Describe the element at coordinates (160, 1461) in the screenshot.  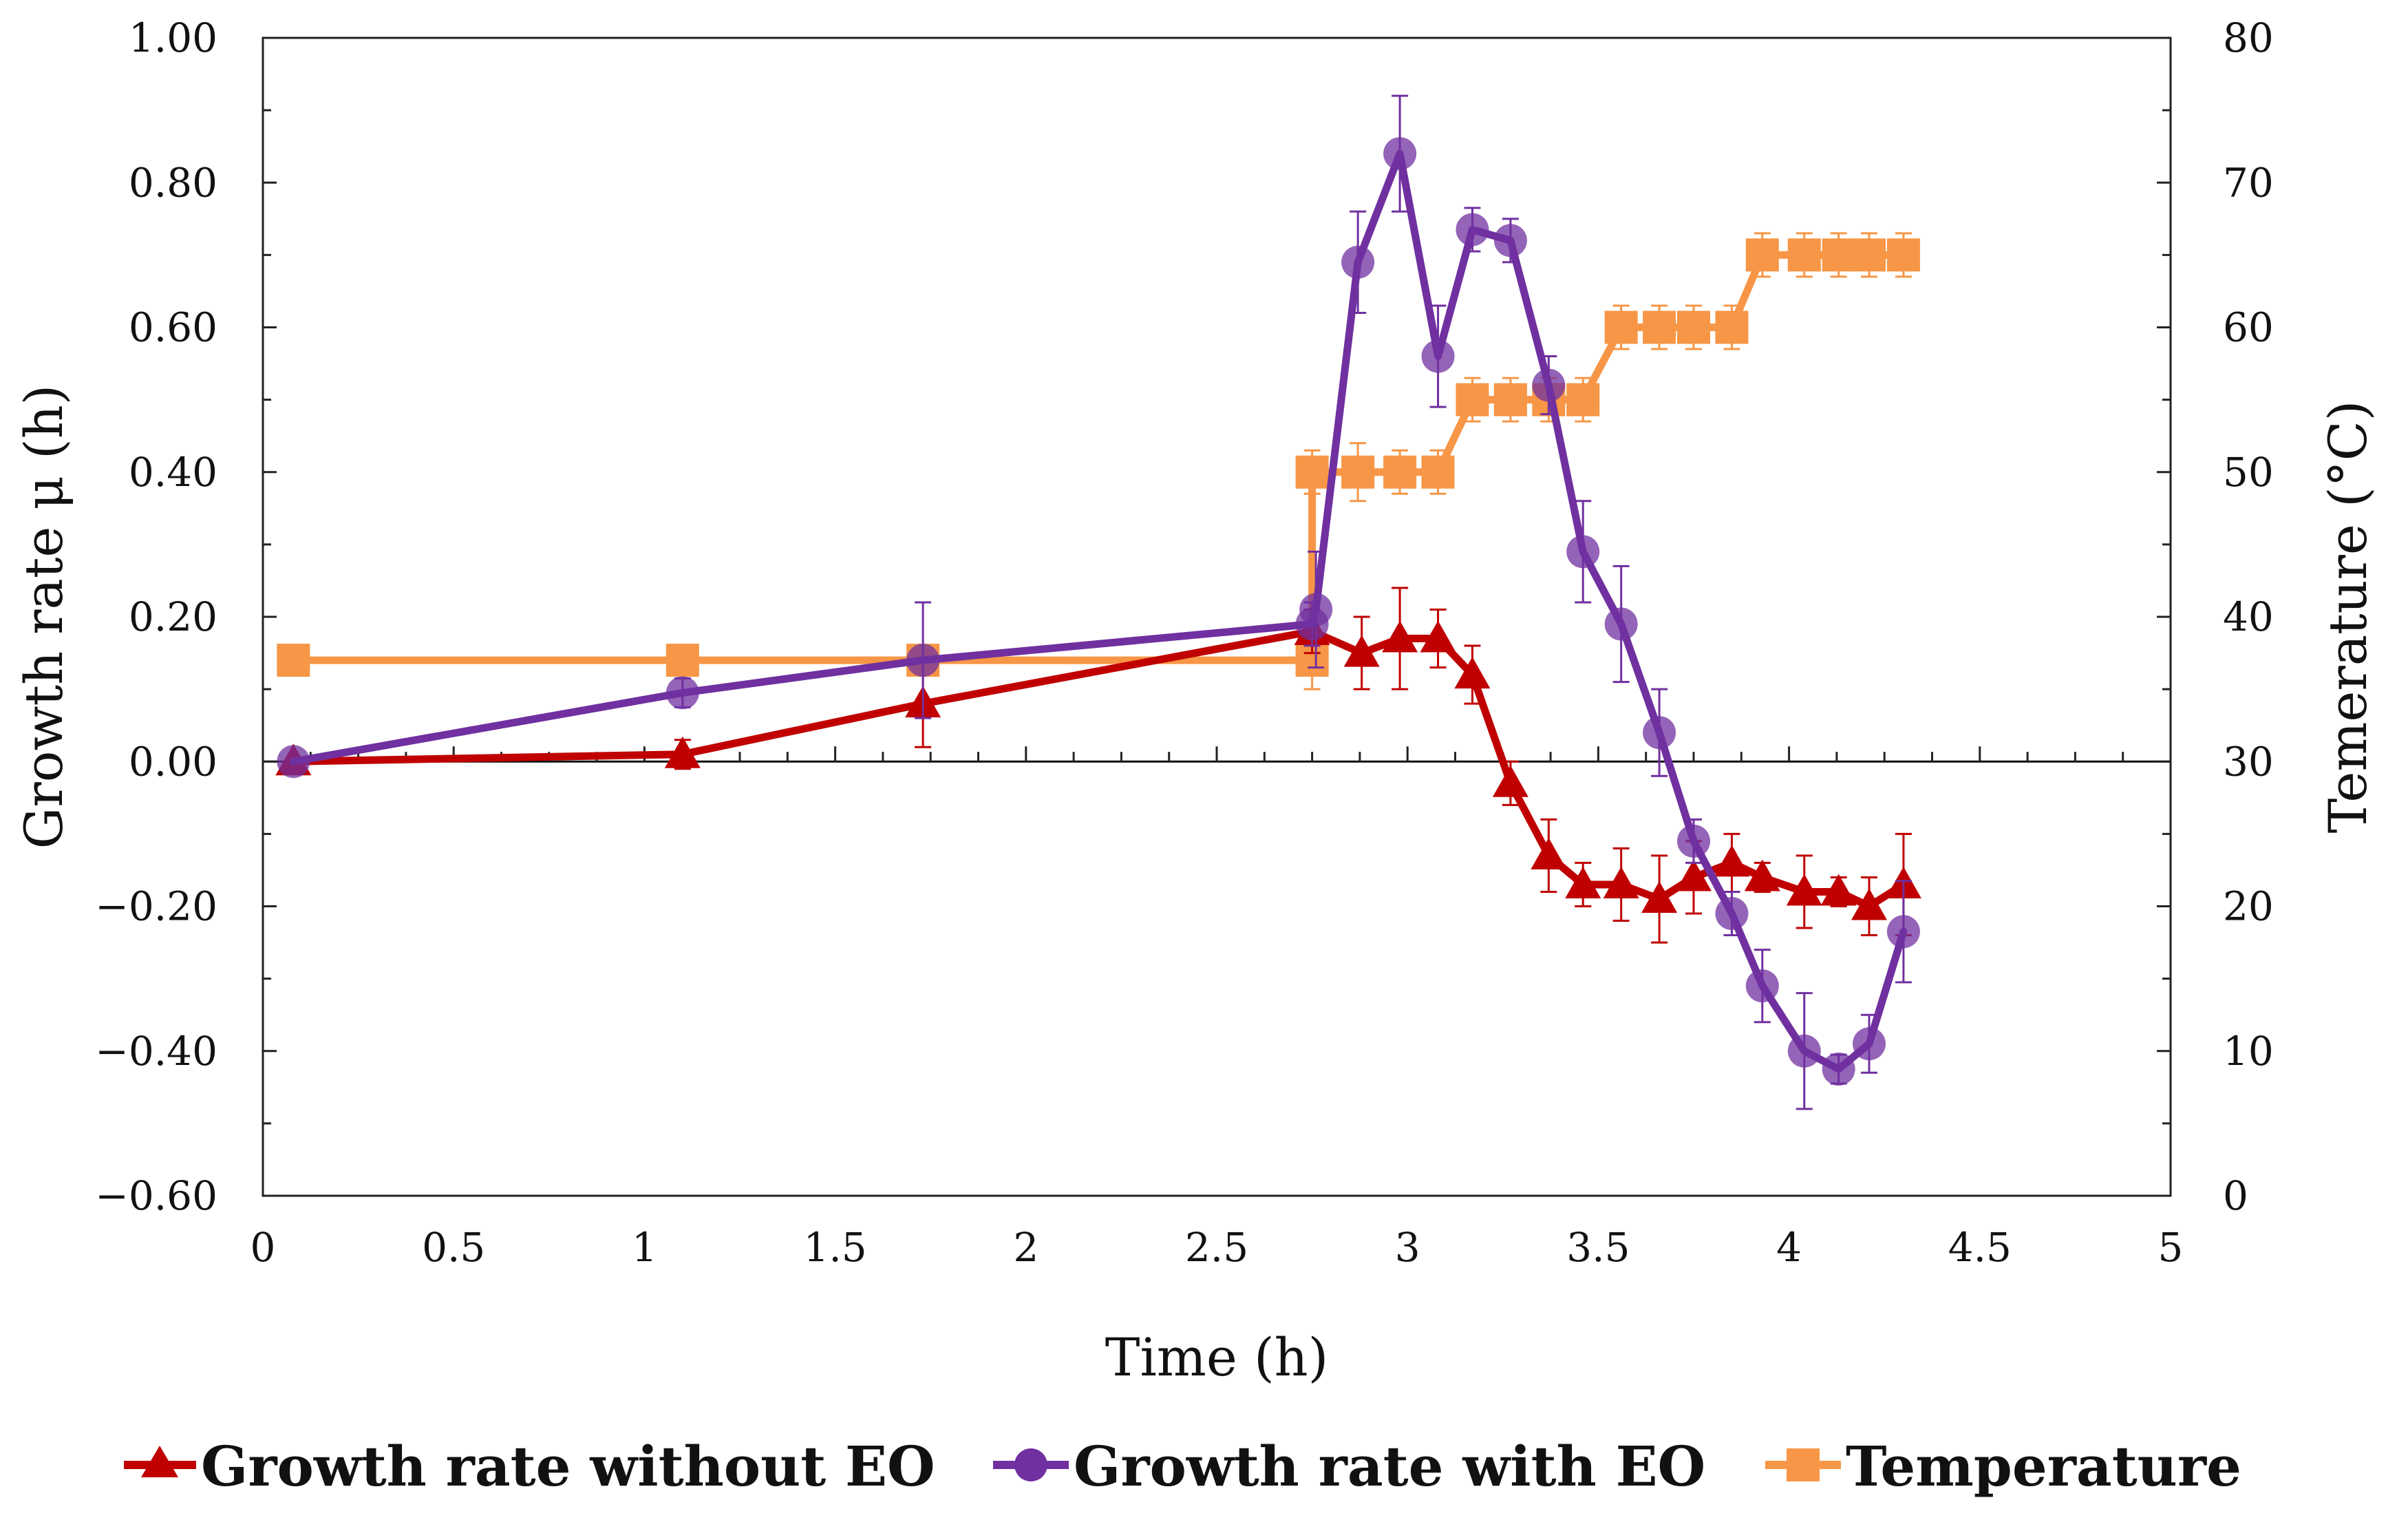
I see `legend-triangle-icon` at that location.